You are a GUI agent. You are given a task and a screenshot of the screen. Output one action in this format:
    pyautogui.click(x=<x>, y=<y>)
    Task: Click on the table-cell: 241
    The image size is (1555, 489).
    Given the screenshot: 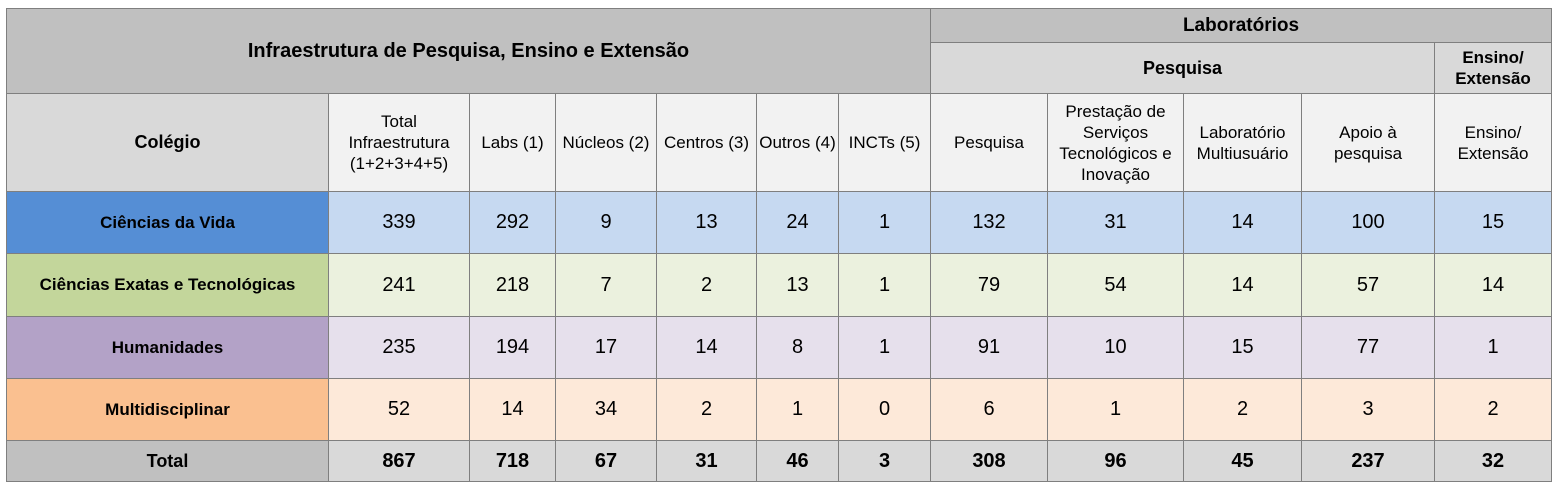 What is the action you would take?
    pyautogui.click(x=399, y=285)
    